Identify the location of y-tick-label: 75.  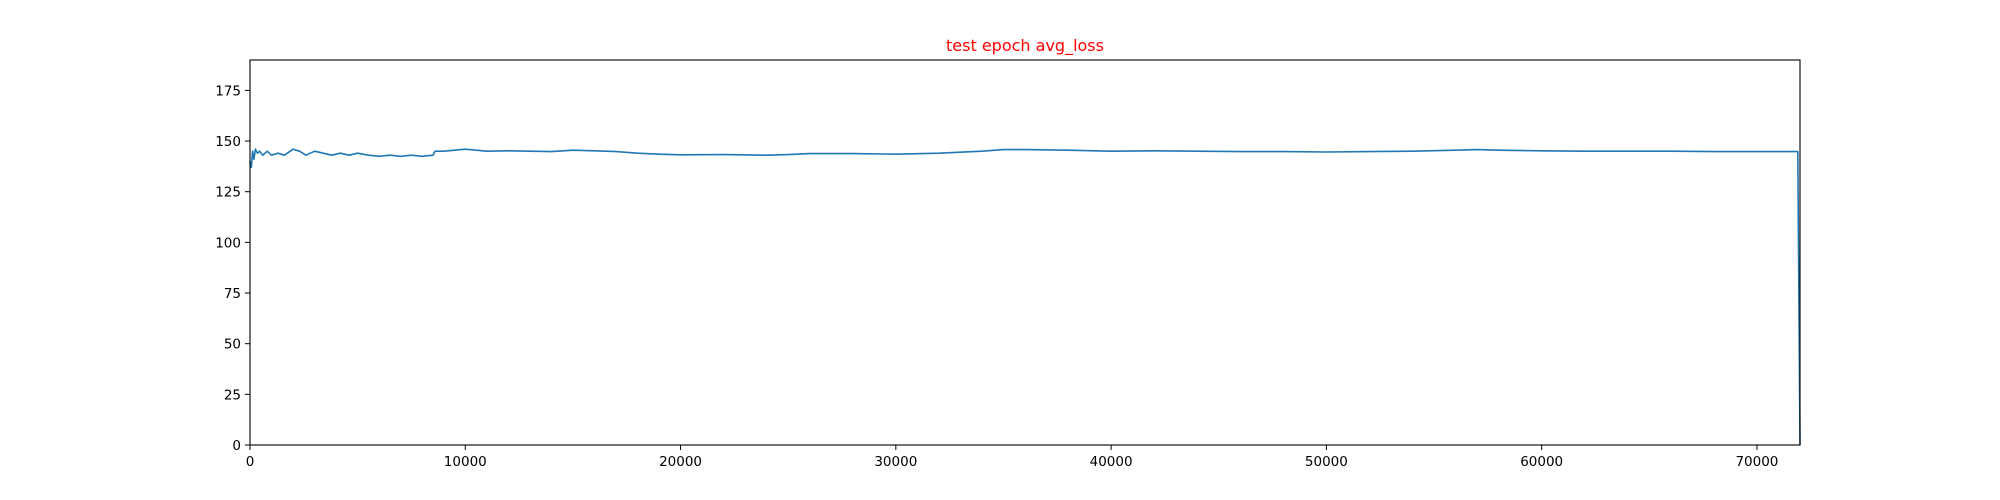
(232, 294).